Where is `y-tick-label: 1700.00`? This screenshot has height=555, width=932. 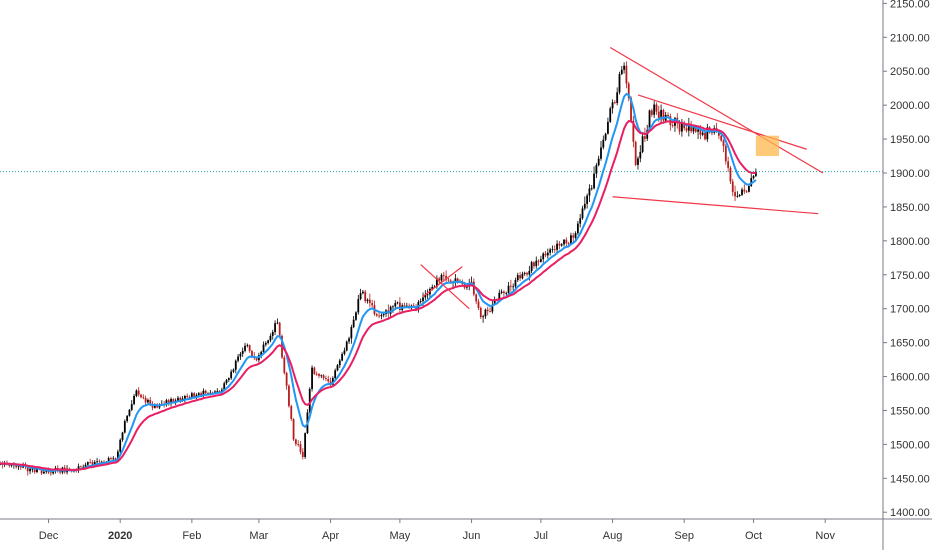 y-tick-label: 1700.00 is located at coordinates (910, 310).